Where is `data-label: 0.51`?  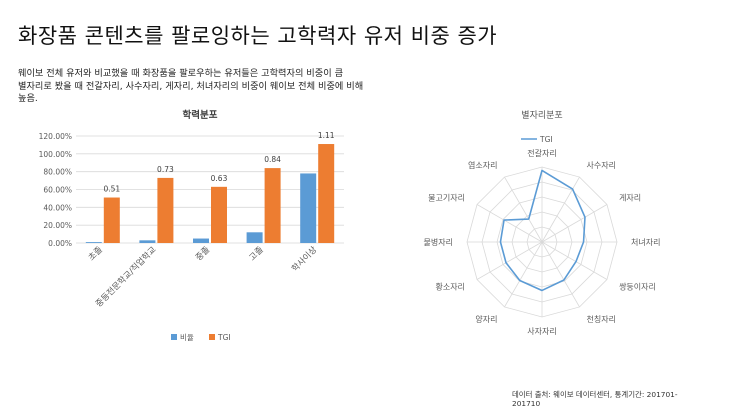 data-label: 0.51 is located at coordinates (111, 189).